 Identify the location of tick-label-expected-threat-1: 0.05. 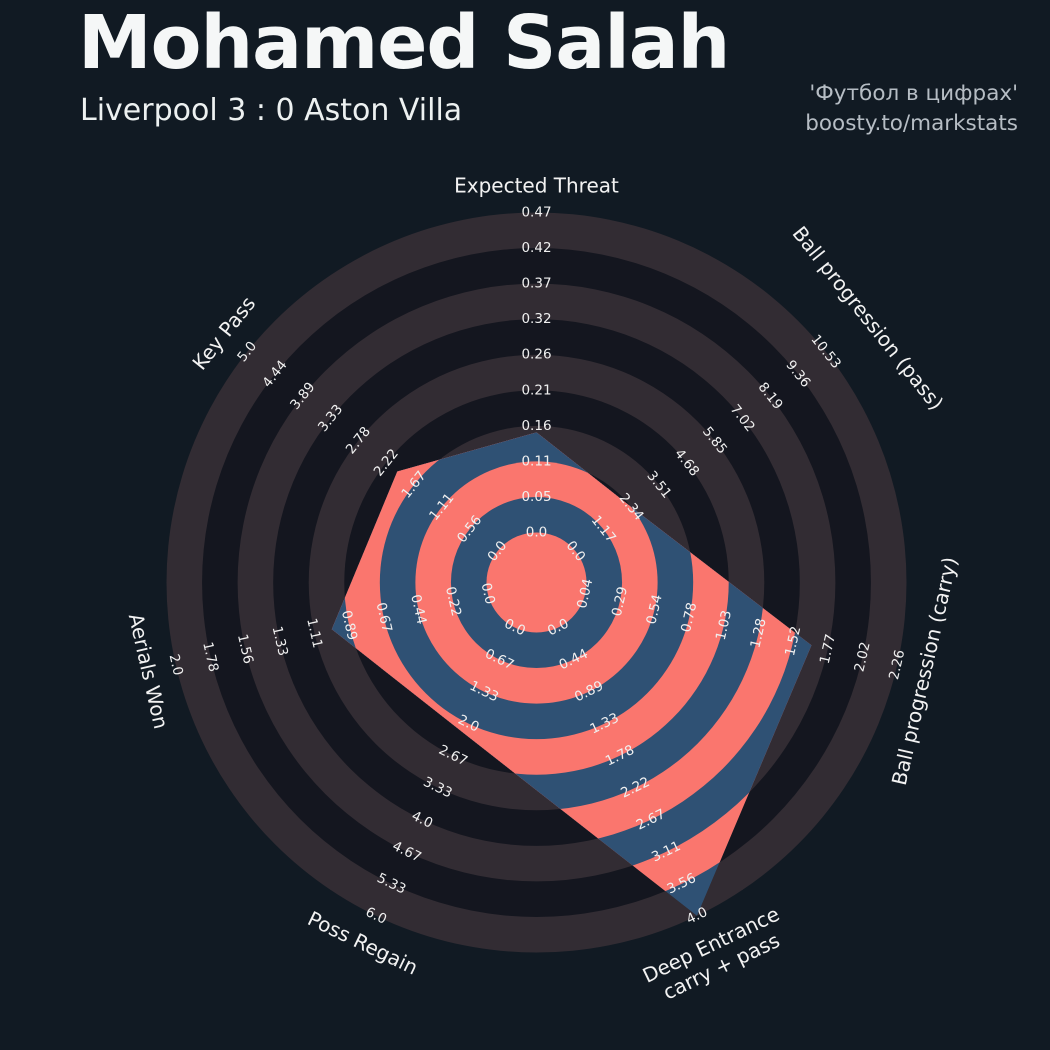
(536, 497).